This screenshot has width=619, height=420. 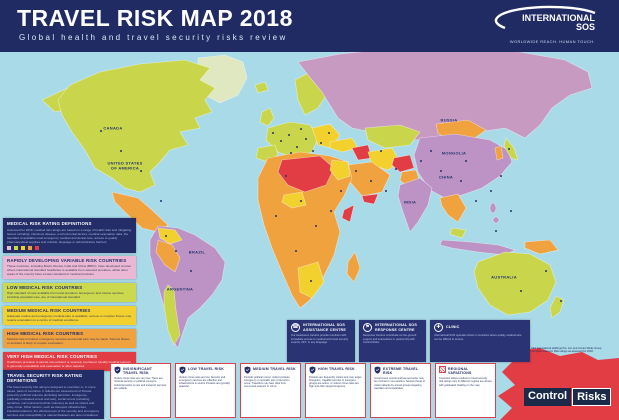 I want to click on phone-icon: ☎, so click(x=295, y=327).